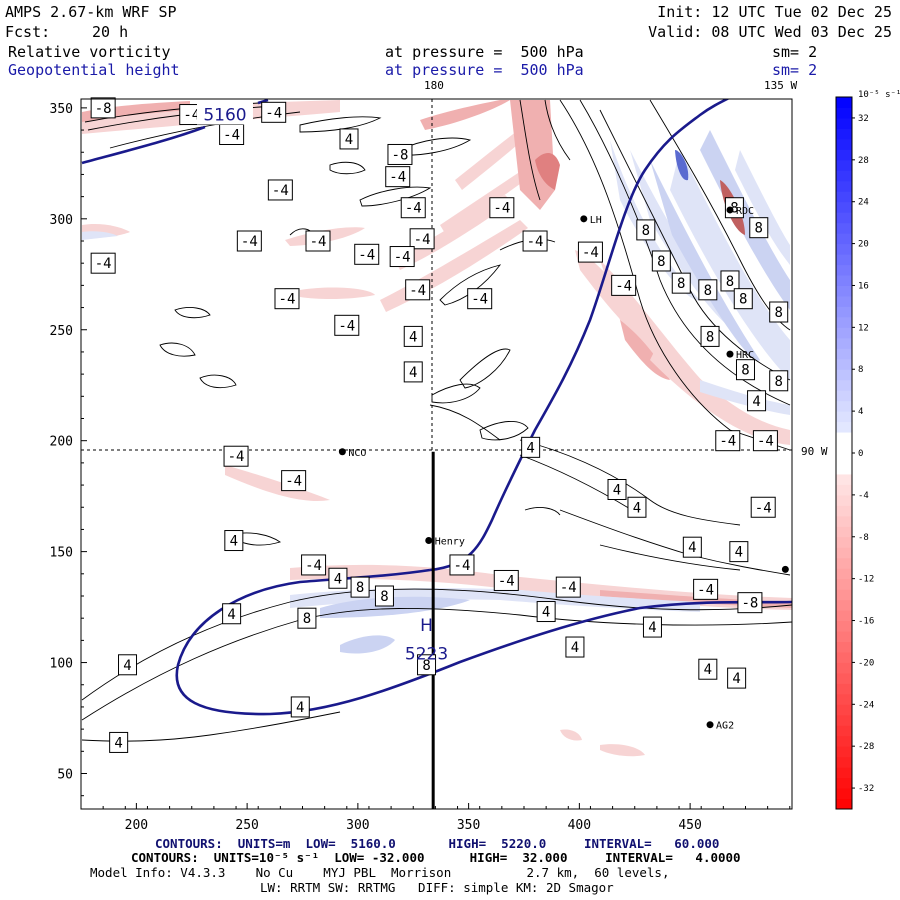 This screenshot has height=900, width=900. Describe the element at coordinates (61, 664) in the screenshot. I see `y-tick-label: 100` at that location.